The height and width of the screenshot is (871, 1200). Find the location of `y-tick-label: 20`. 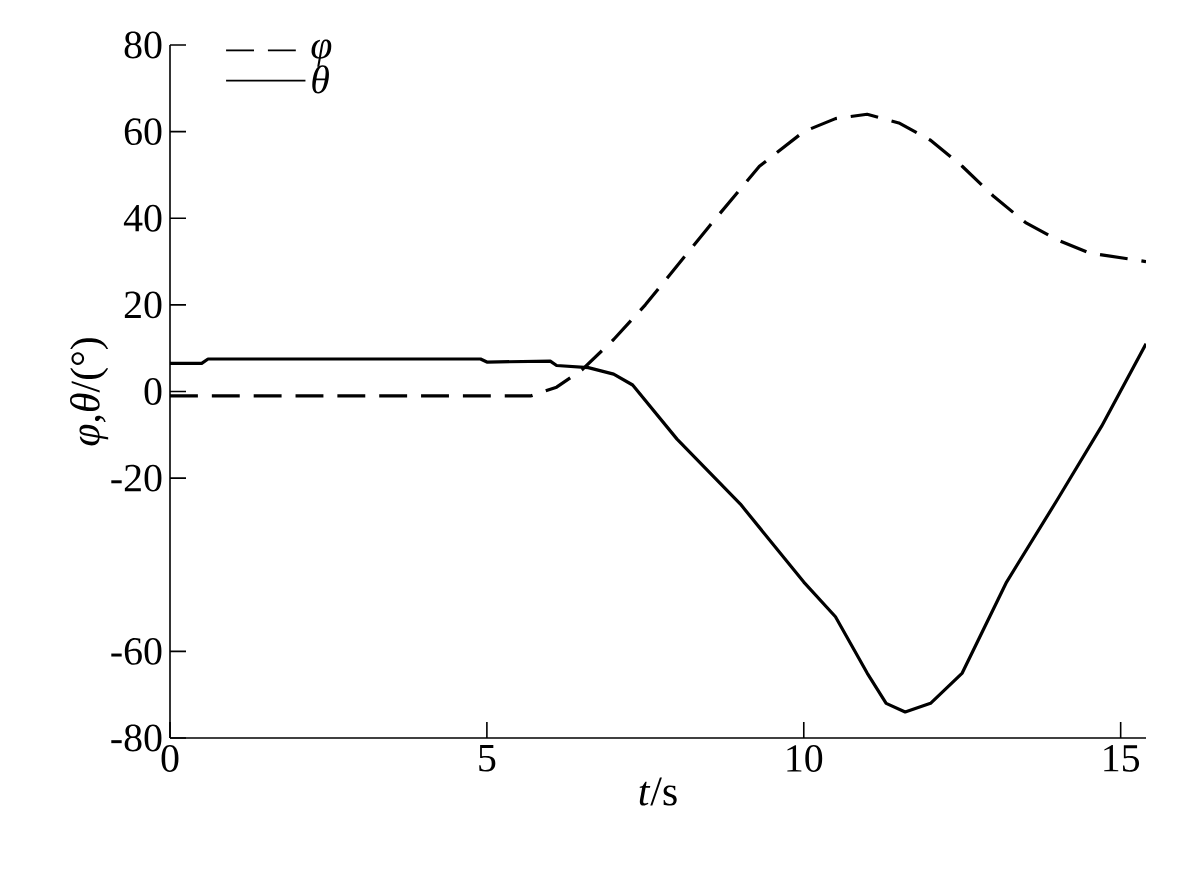

y-tick-label: 20 is located at coordinates (143, 305).